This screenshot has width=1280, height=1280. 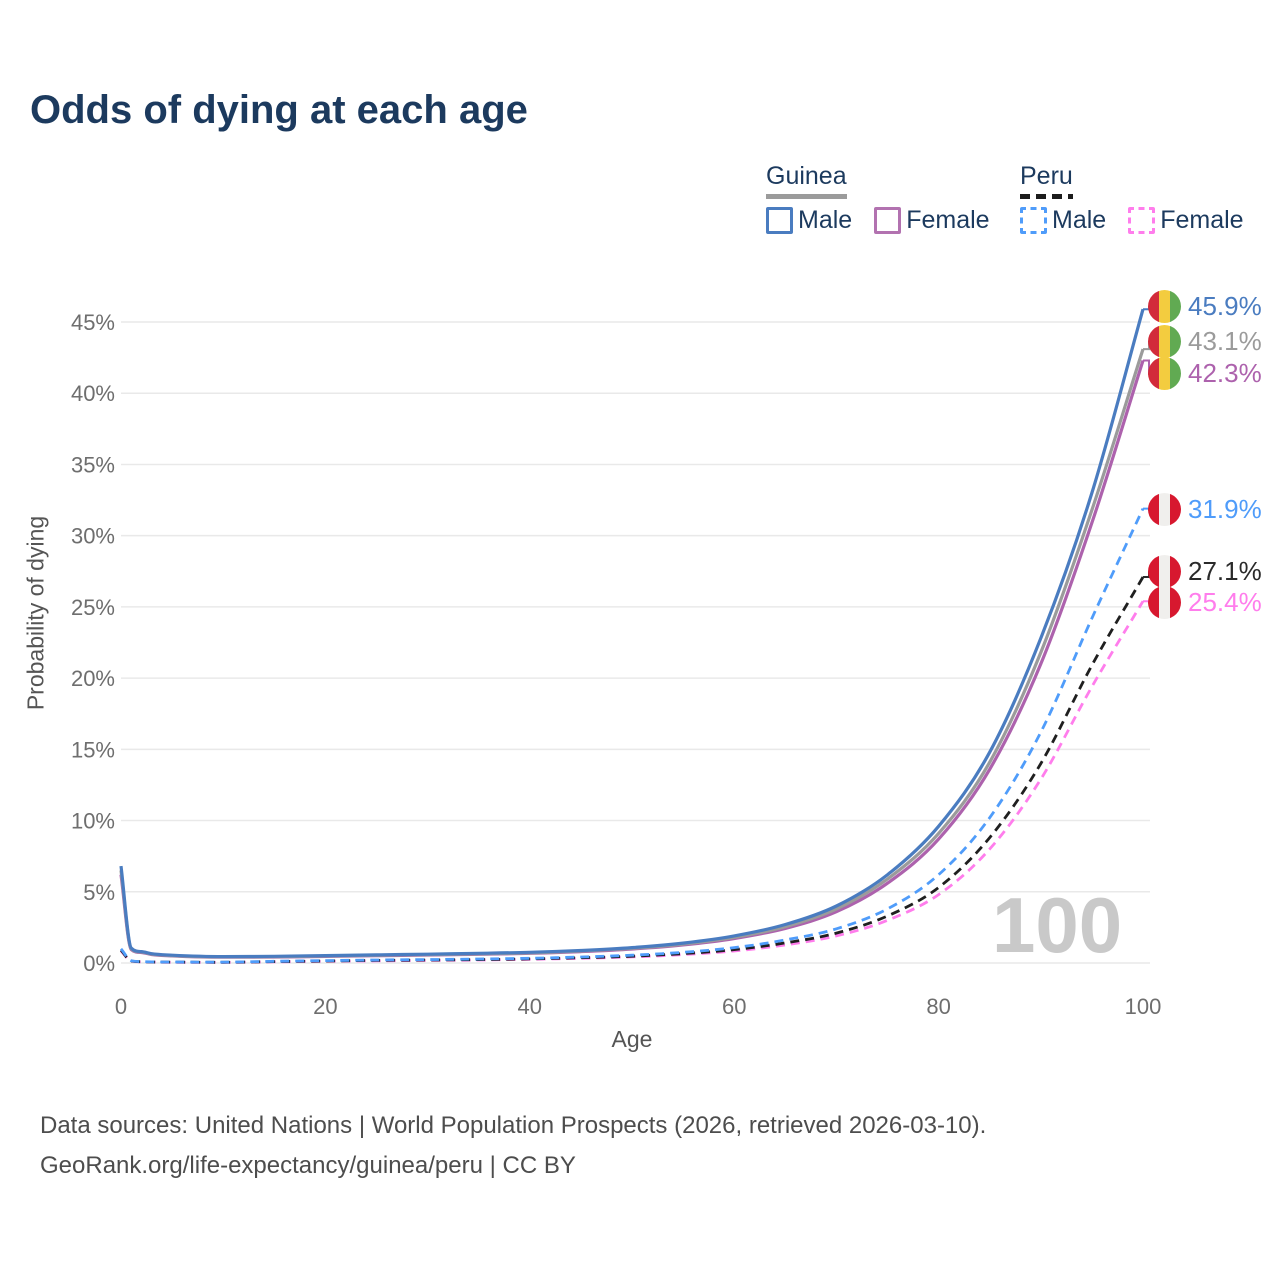 I want to click on legend-title-peru-text: Peru, so click(x=1046, y=176).